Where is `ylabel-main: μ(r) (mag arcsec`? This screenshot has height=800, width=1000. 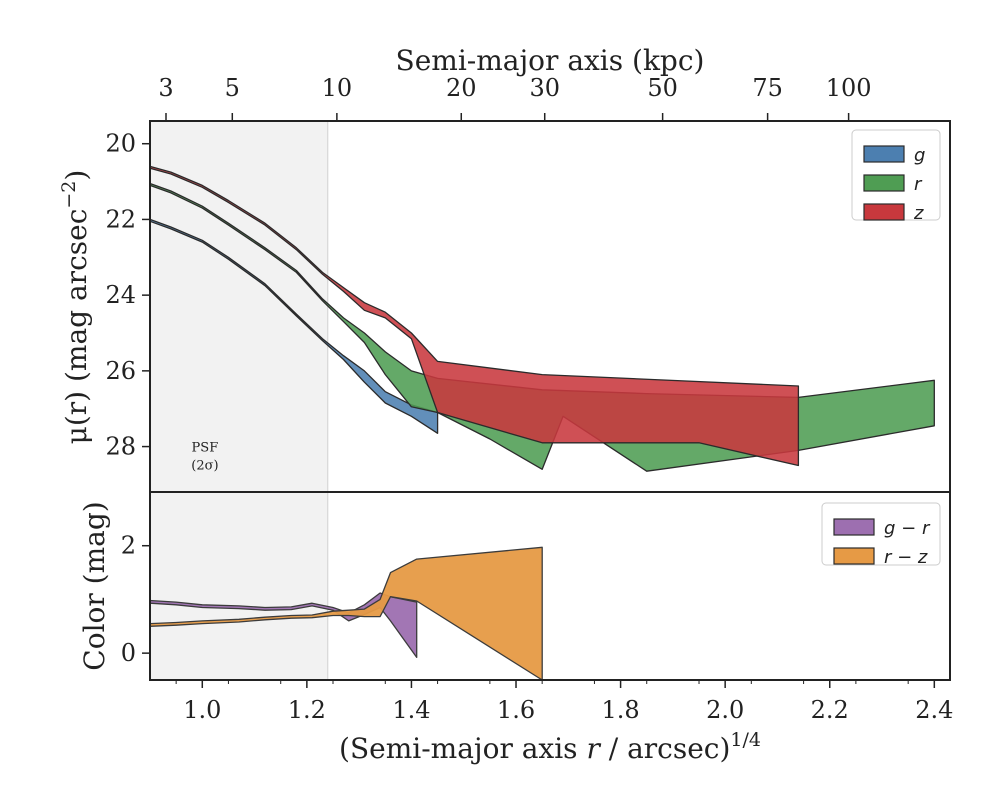
ylabel-main: μ(r) (mag arcsec is located at coordinates (76, 327).